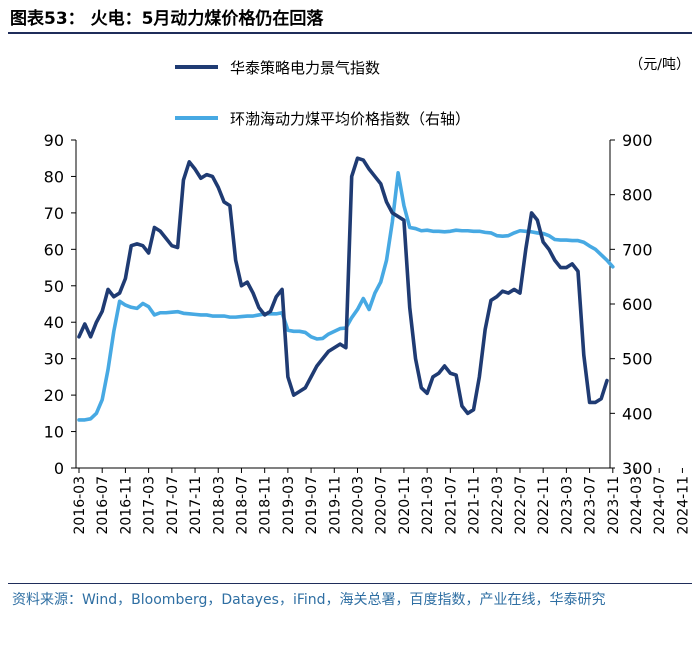 The height and width of the screenshot is (647, 700). Describe the element at coordinates (637, 140) in the screenshot. I see `right-tick-label: 900` at that location.